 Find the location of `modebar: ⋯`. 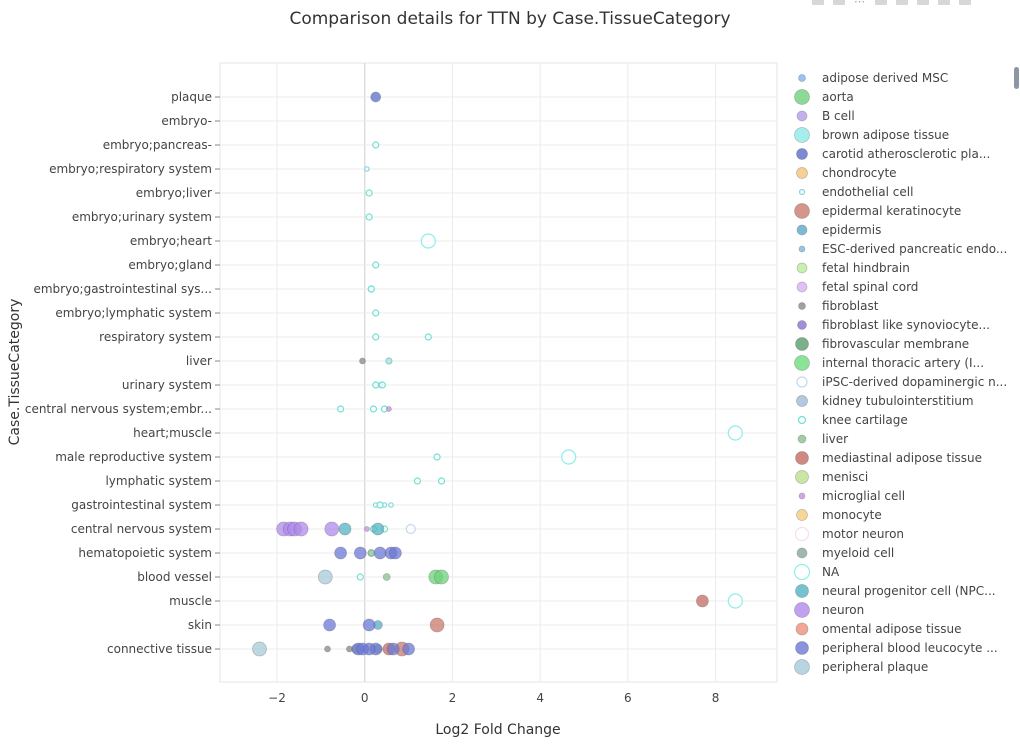

modebar: ⋯ is located at coordinates (902, 4).